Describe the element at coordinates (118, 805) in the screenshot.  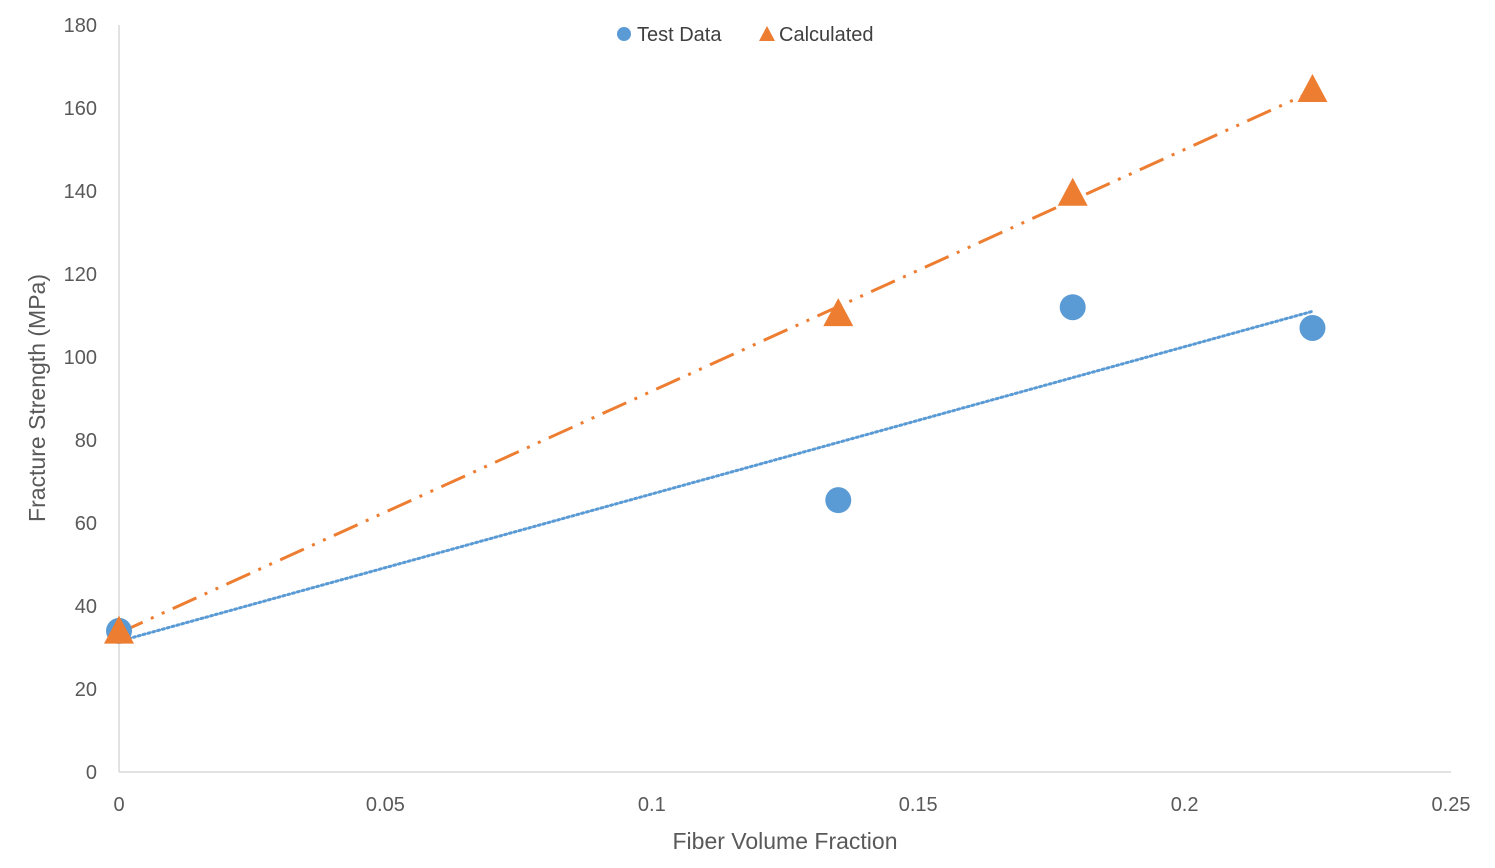
I see `x-tick-label: 0` at that location.